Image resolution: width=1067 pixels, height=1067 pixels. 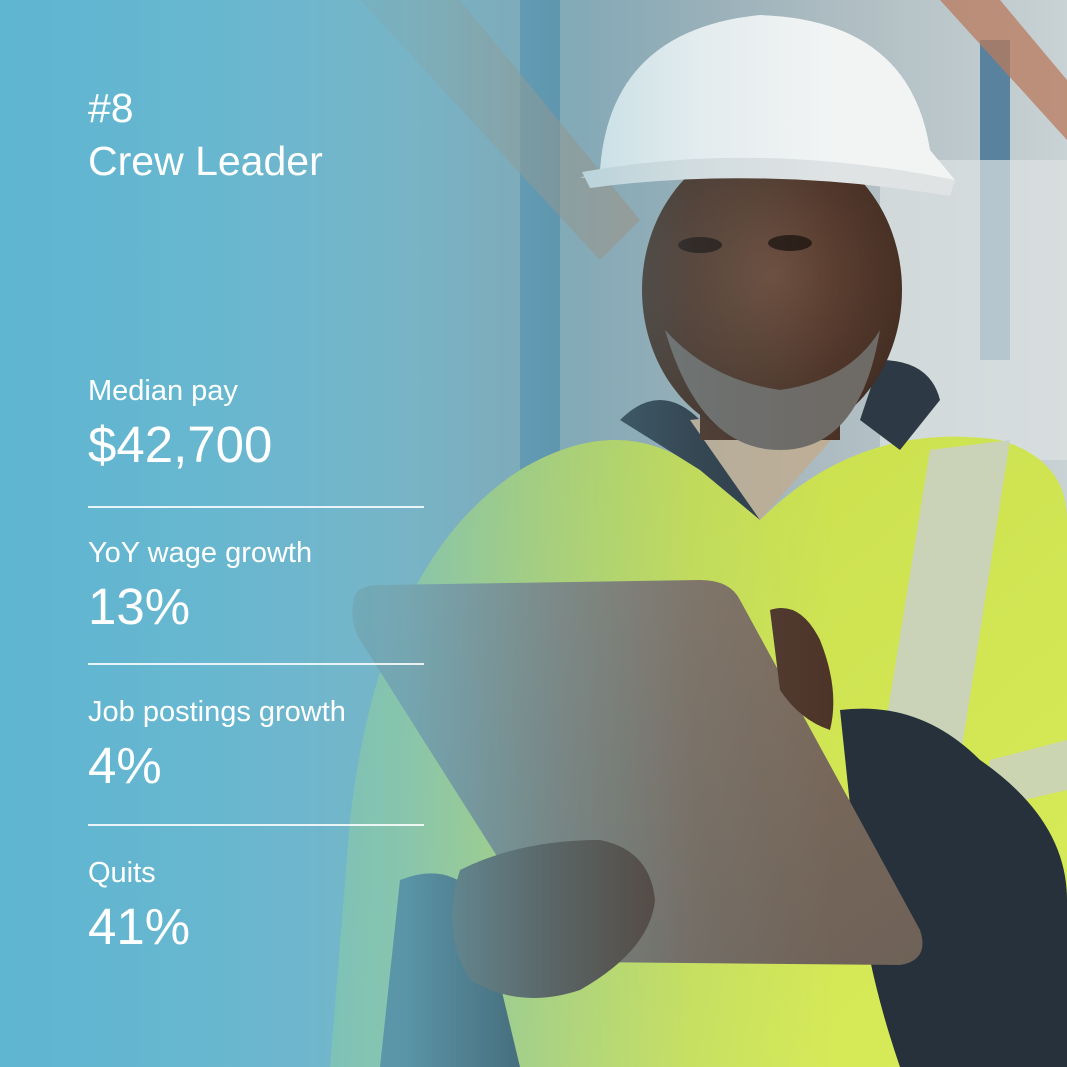 I want to click on stat-yoy-wage-growth: YoY wage growth 13%, so click(x=256, y=586).